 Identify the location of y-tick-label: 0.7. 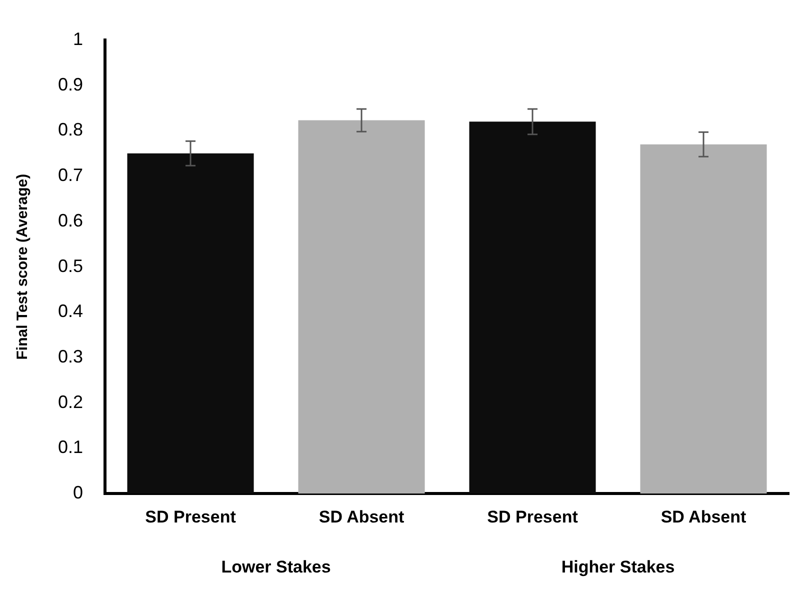
(71, 175).